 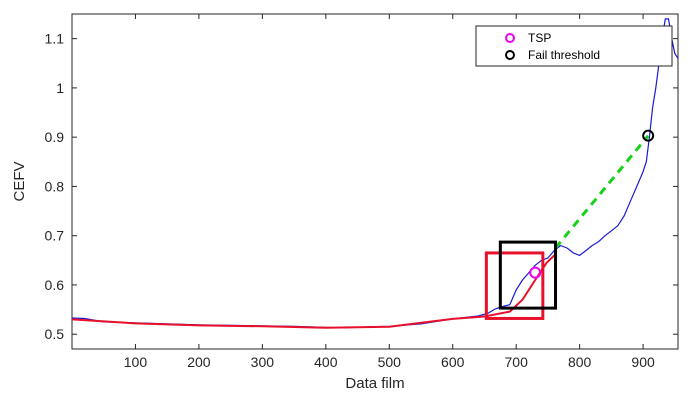 What do you see at coordinates (517, 362) in the screenshot?
I see `x-tick-label: 700` at bounding box center [517, 362].